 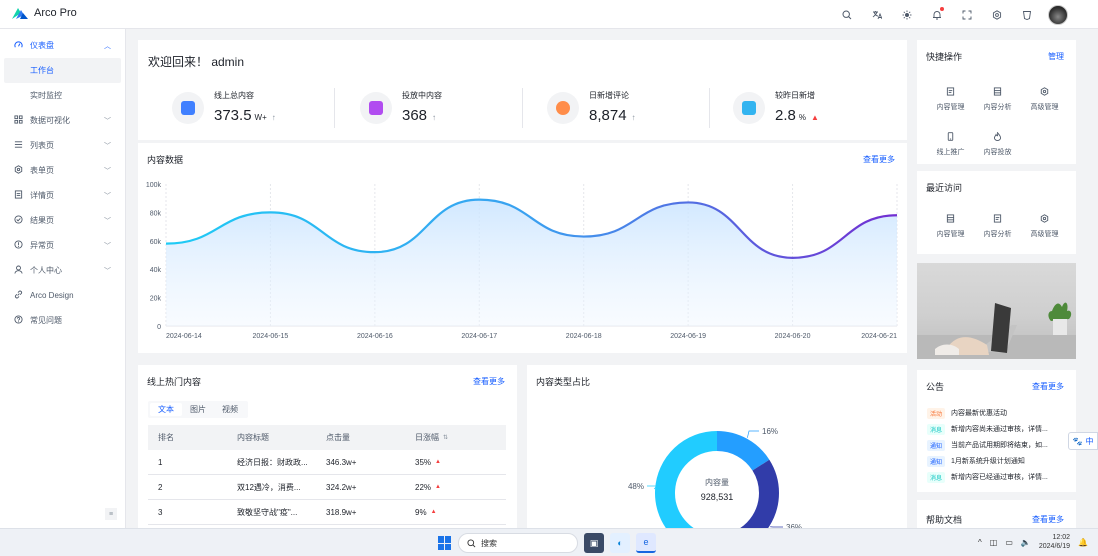 What do you see at coordinates (1054, 542) in the screenshot?
I see `taskbar-clock: 12:02 2024/6/19` at bounding box center [1054, 542].